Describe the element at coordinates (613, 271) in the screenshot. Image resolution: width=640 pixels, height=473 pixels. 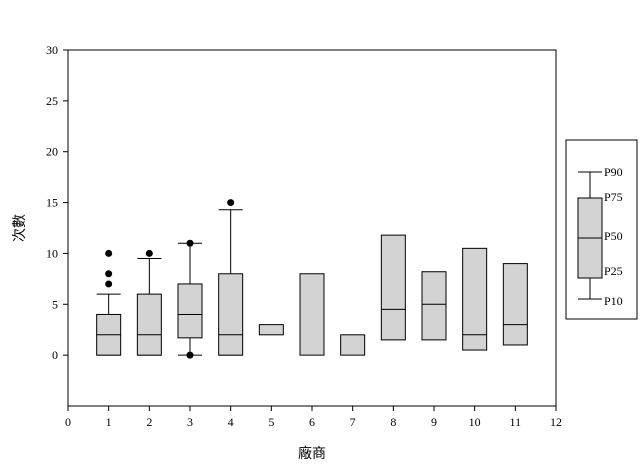
I see `legend-label-p25: P25` at that location.